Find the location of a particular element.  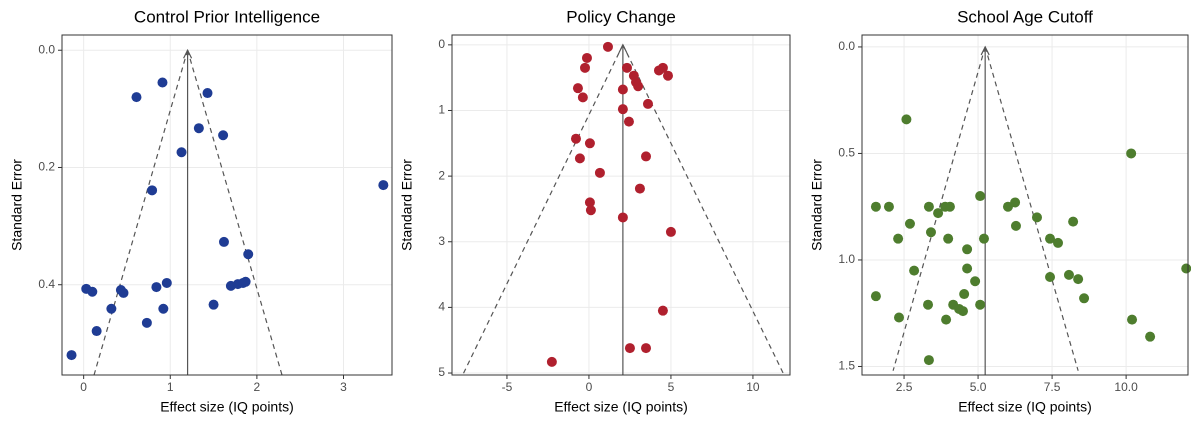

x-tick-label: 10 is located at coordinates (753, 387).